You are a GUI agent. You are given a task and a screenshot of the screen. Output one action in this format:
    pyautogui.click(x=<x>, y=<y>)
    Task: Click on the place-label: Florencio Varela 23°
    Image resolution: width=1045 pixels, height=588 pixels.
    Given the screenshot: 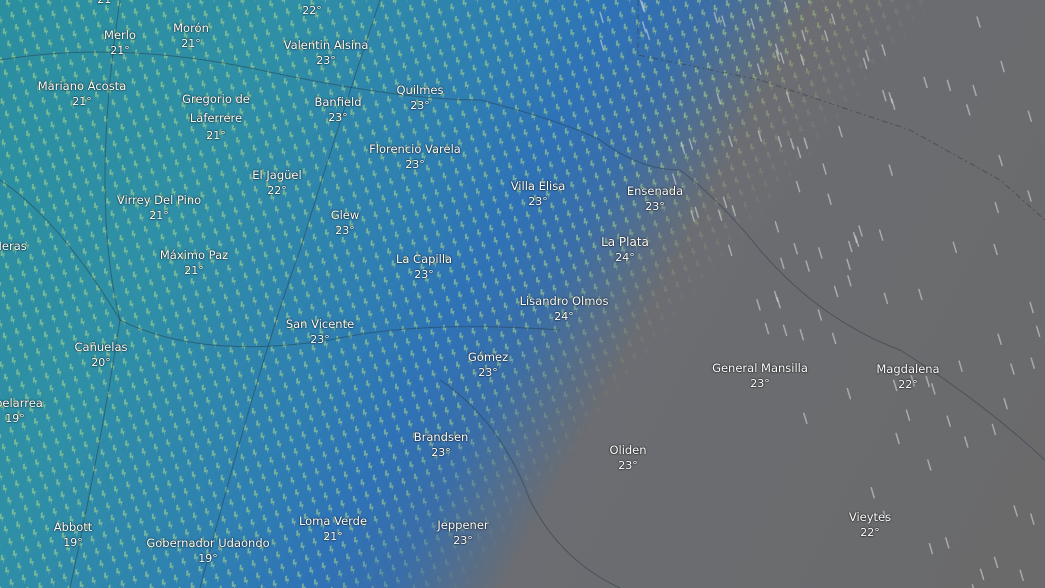 What is the action you would take?
    pyautogui.click(x=415, y=157)
    